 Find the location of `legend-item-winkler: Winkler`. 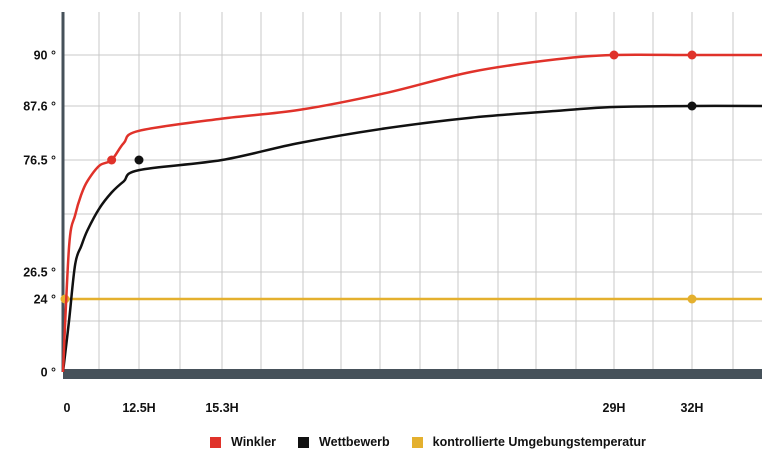

legend-item-winkler: Winkler is located at coordinates (243, 442).